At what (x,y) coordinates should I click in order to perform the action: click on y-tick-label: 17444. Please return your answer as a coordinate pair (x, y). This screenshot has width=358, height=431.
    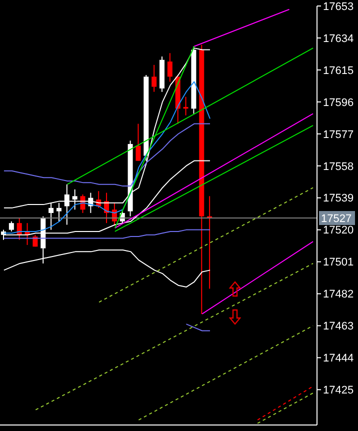
    Looking at the image, I should click on (338, 358).